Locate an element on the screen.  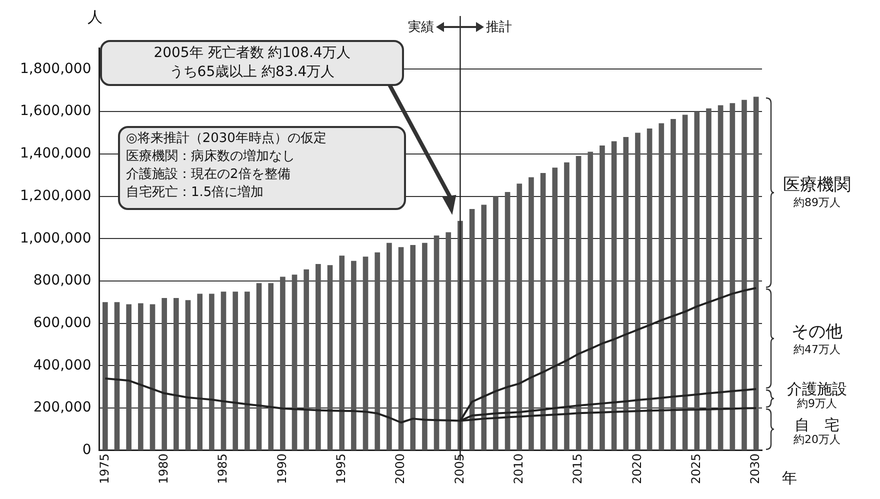
x-tick-label: 1995 is located at coordinates (341, 468).